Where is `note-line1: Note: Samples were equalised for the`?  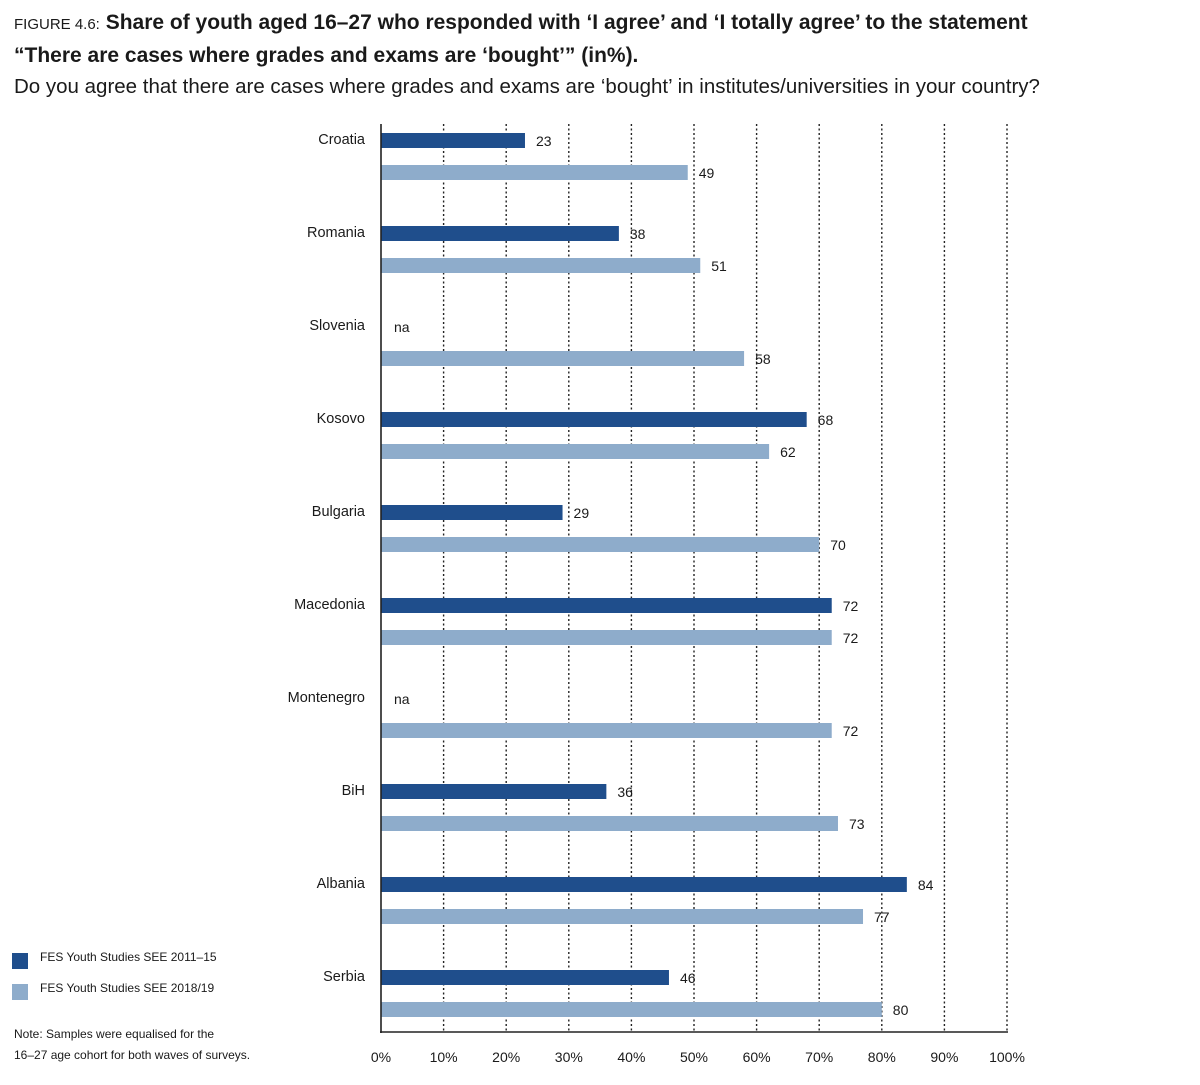
note-line1: Note: Samples were equalised for the is located at coordinates (114, 1034).